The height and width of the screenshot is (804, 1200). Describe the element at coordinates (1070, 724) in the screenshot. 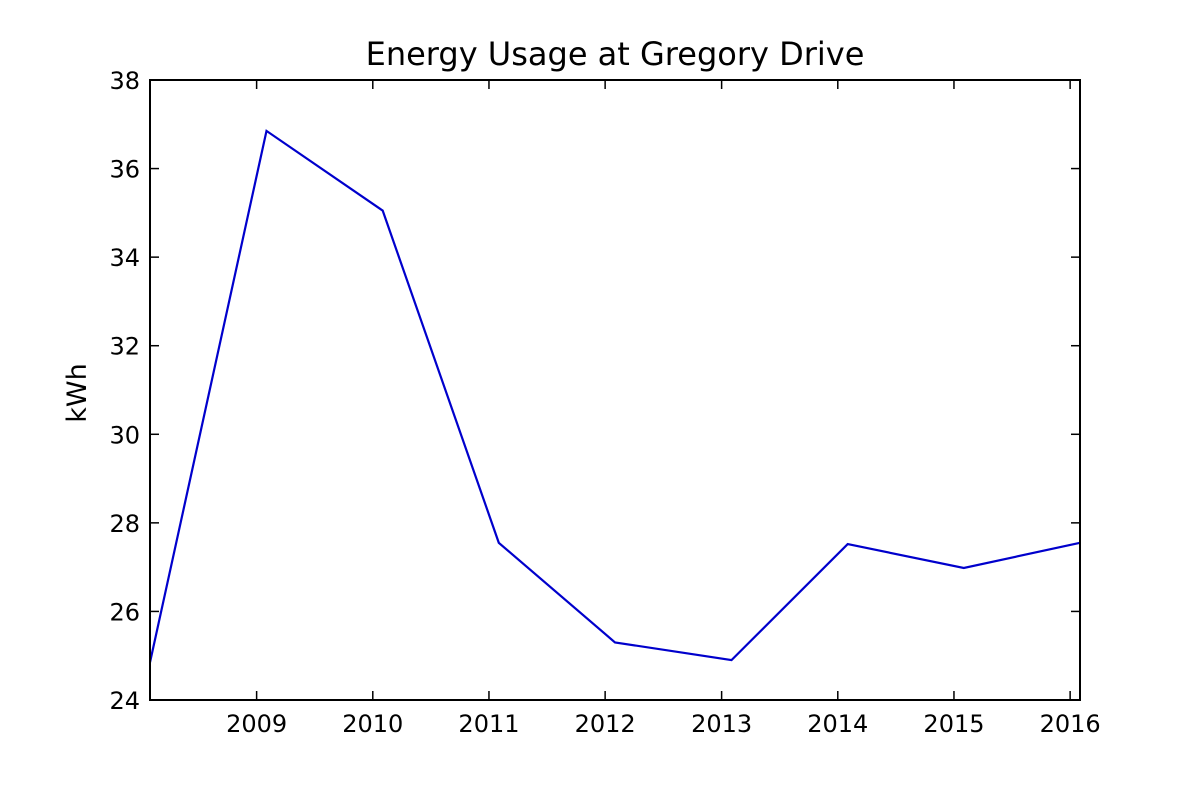

I see `x-tick-label: 2016` at that location.